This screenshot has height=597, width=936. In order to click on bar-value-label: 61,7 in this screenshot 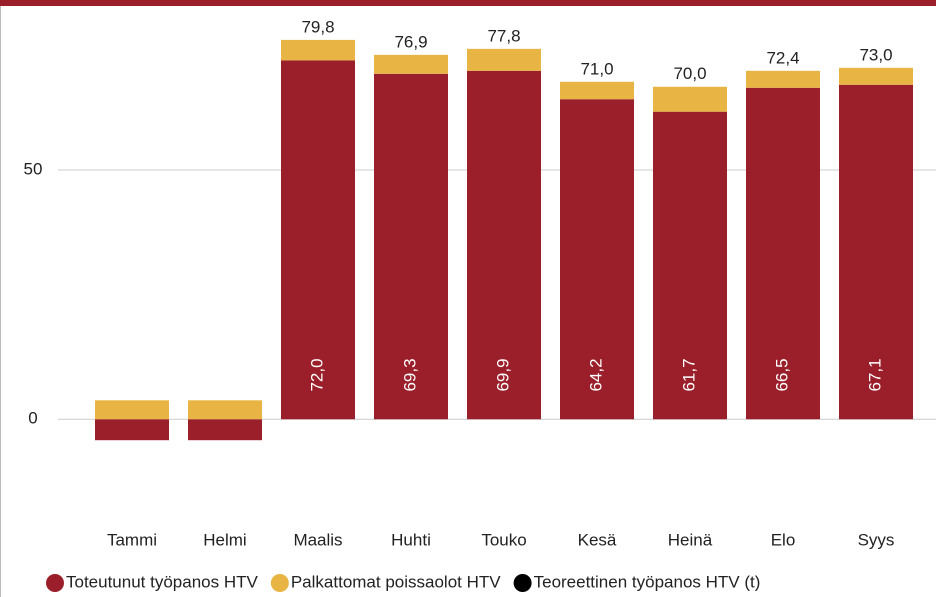, I will do `click(688, 374)`.